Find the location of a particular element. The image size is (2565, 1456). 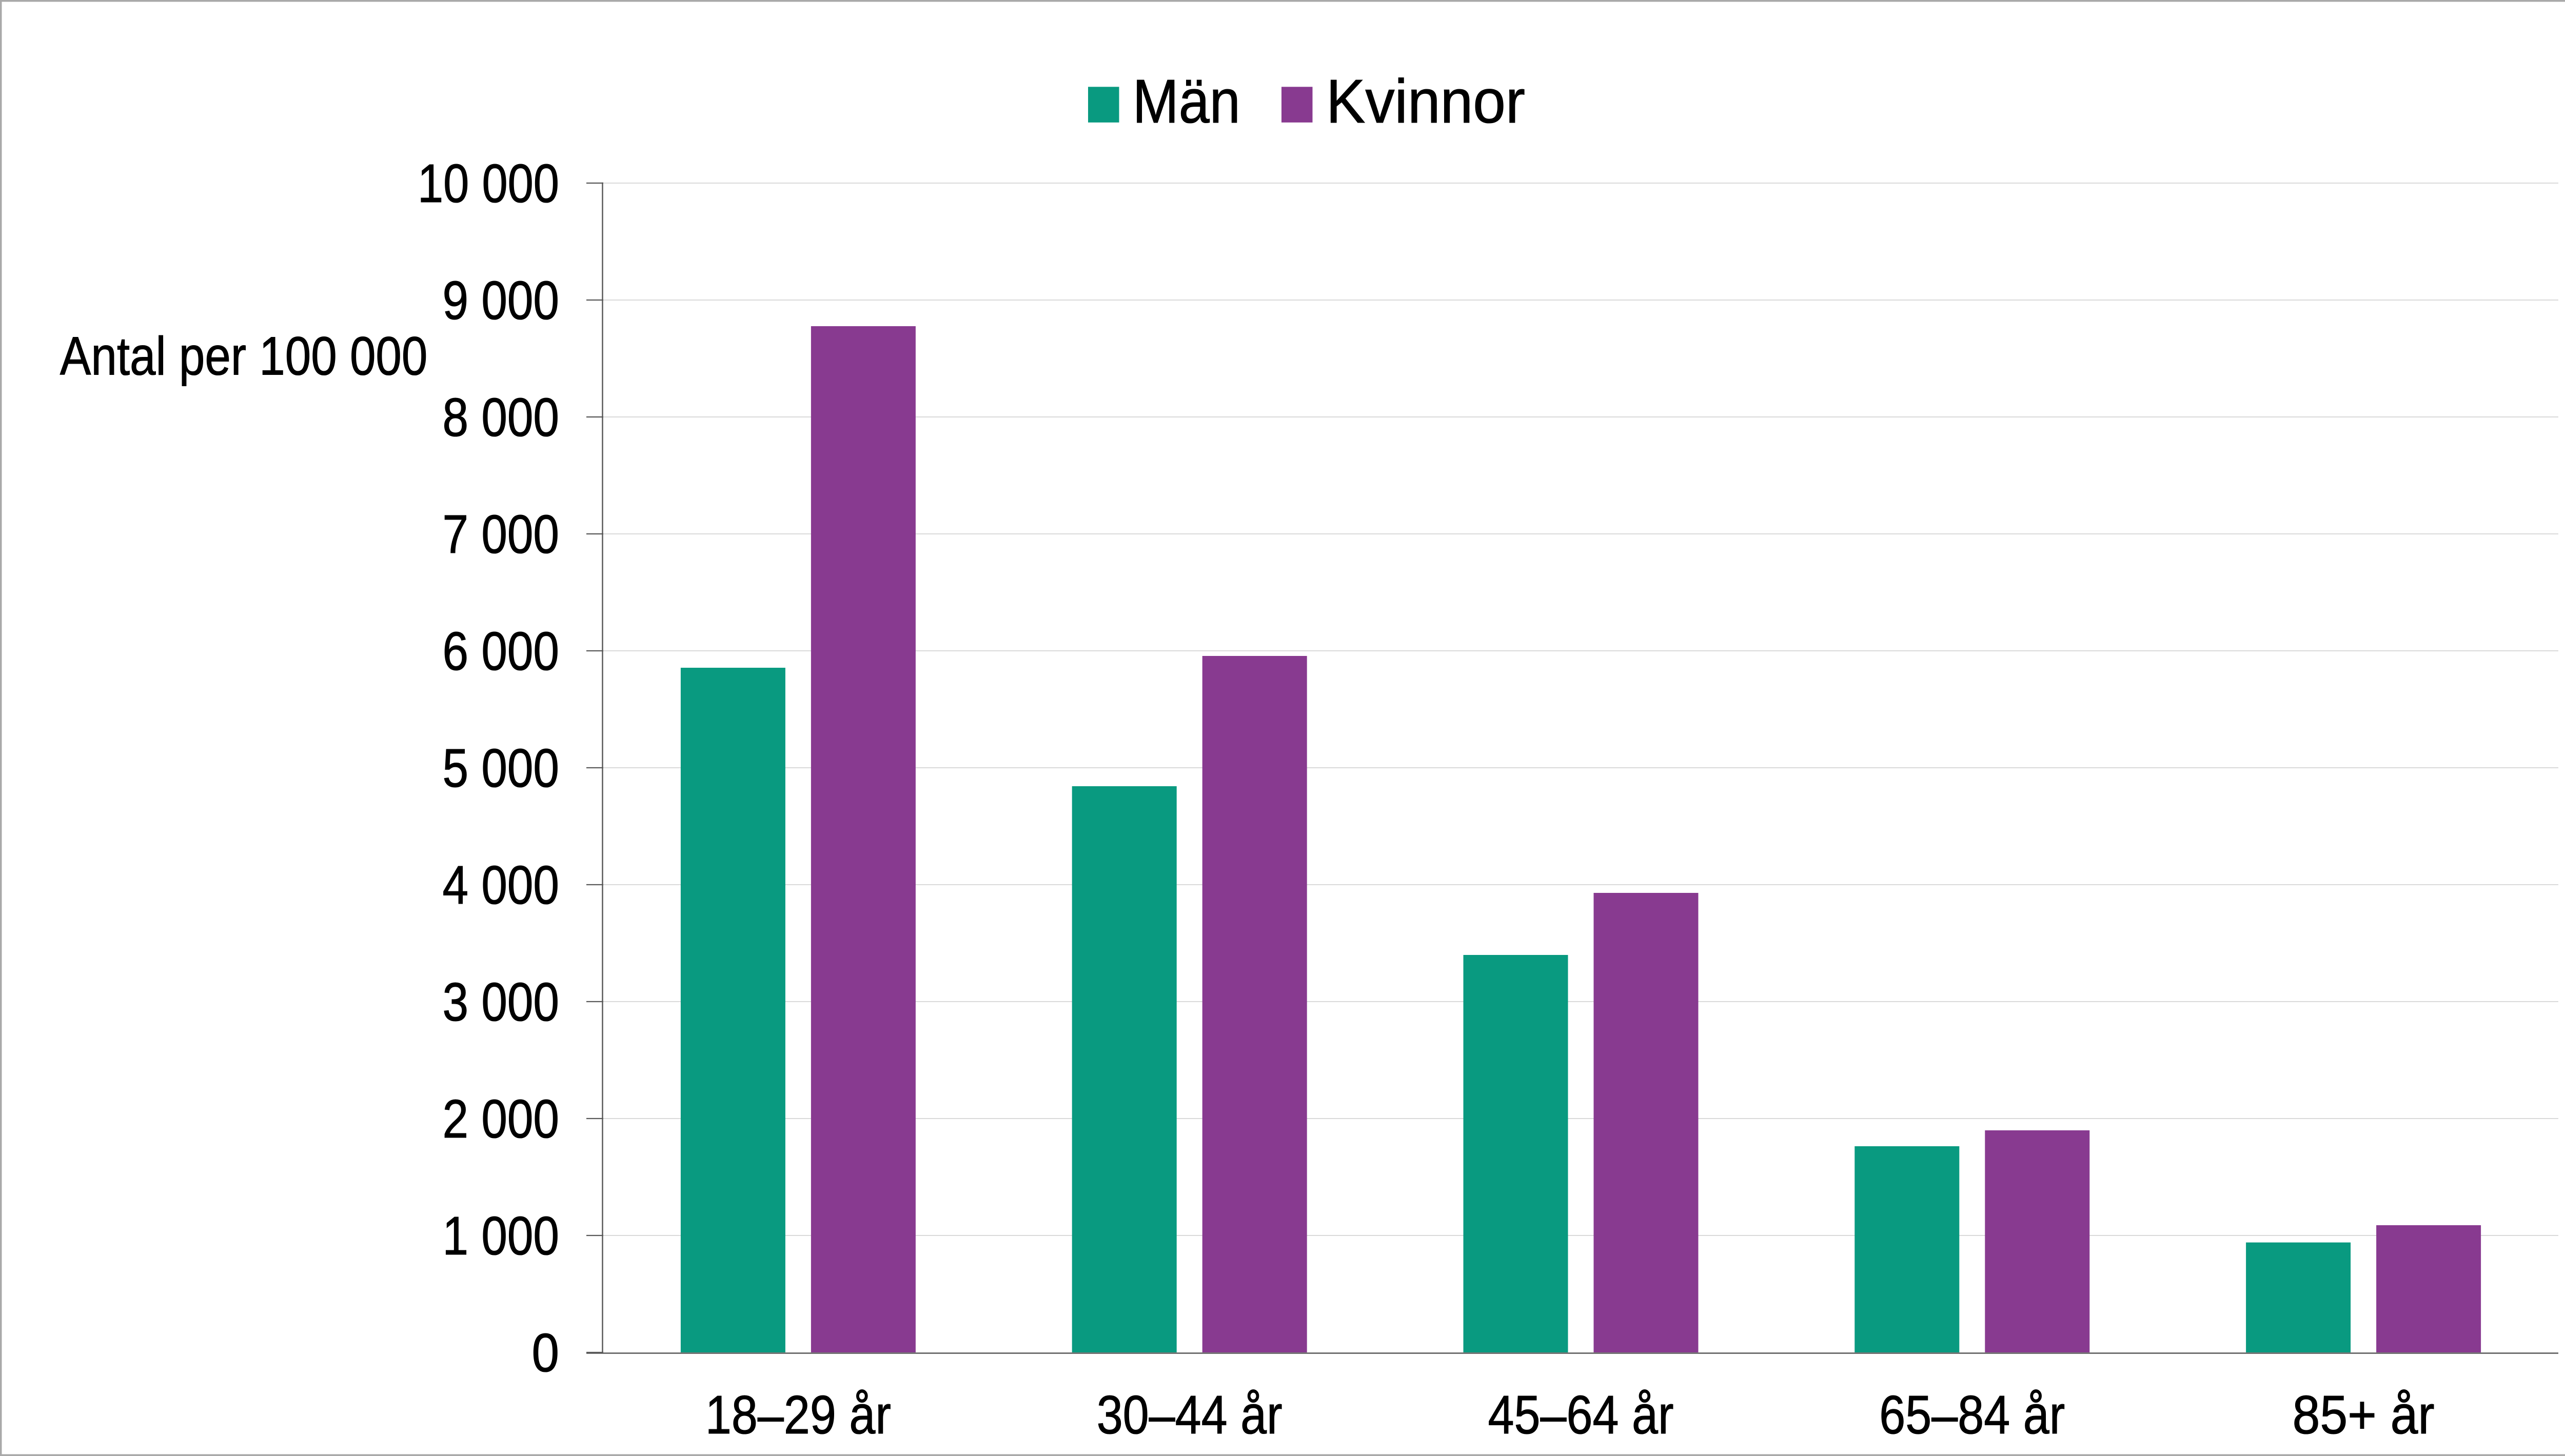

svg-text: 1 000 is located at coordinates (501, 1236).